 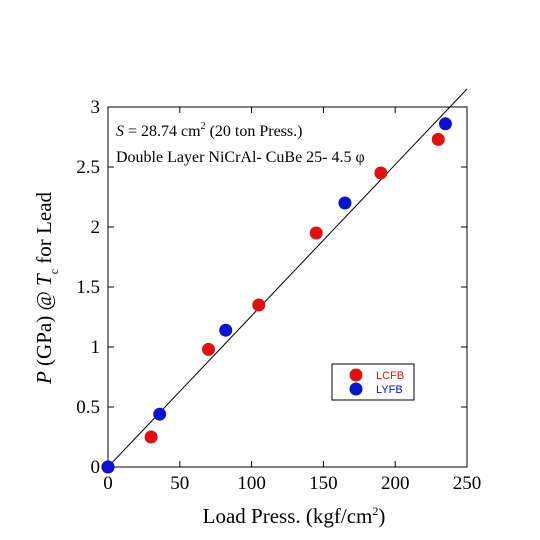 I want to click on annotation-s-value: = 28.74 cm, so click(x=162, y=131).